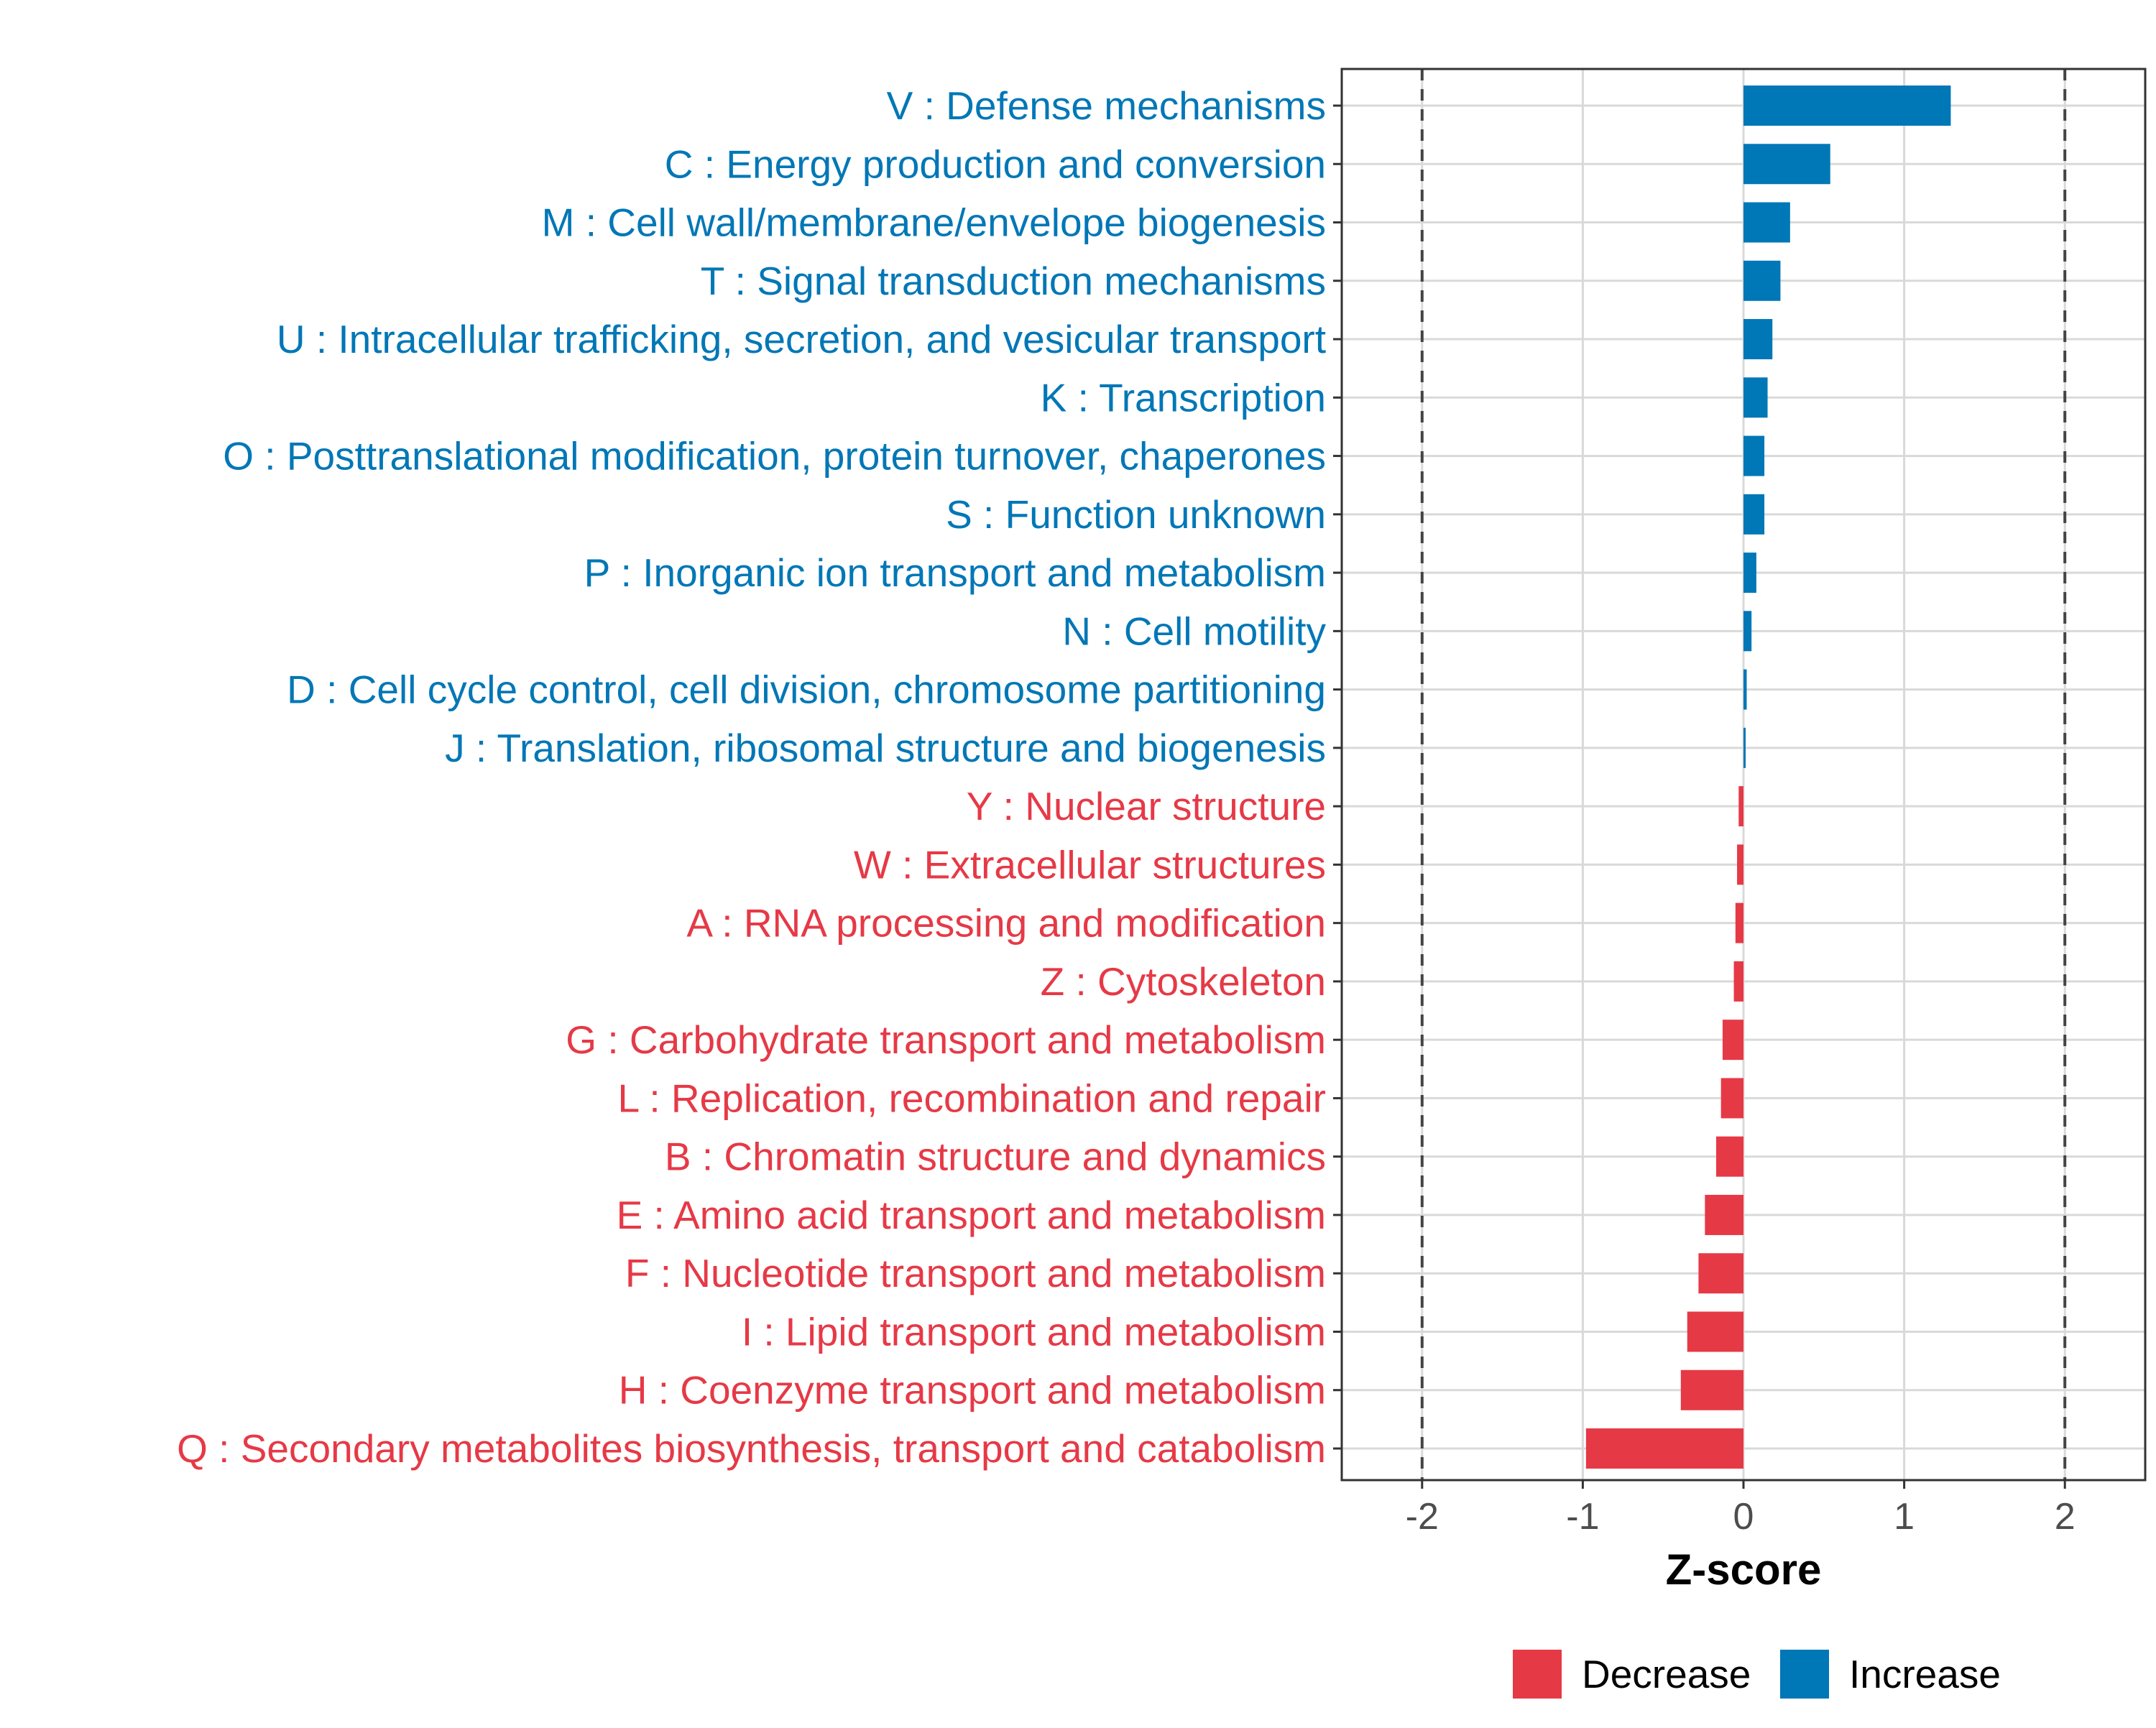 This screenshot has height=1728, width=2156. I want to click on x-axis-ticks: -2 -1 0 1 2, so click(1741, 1509).